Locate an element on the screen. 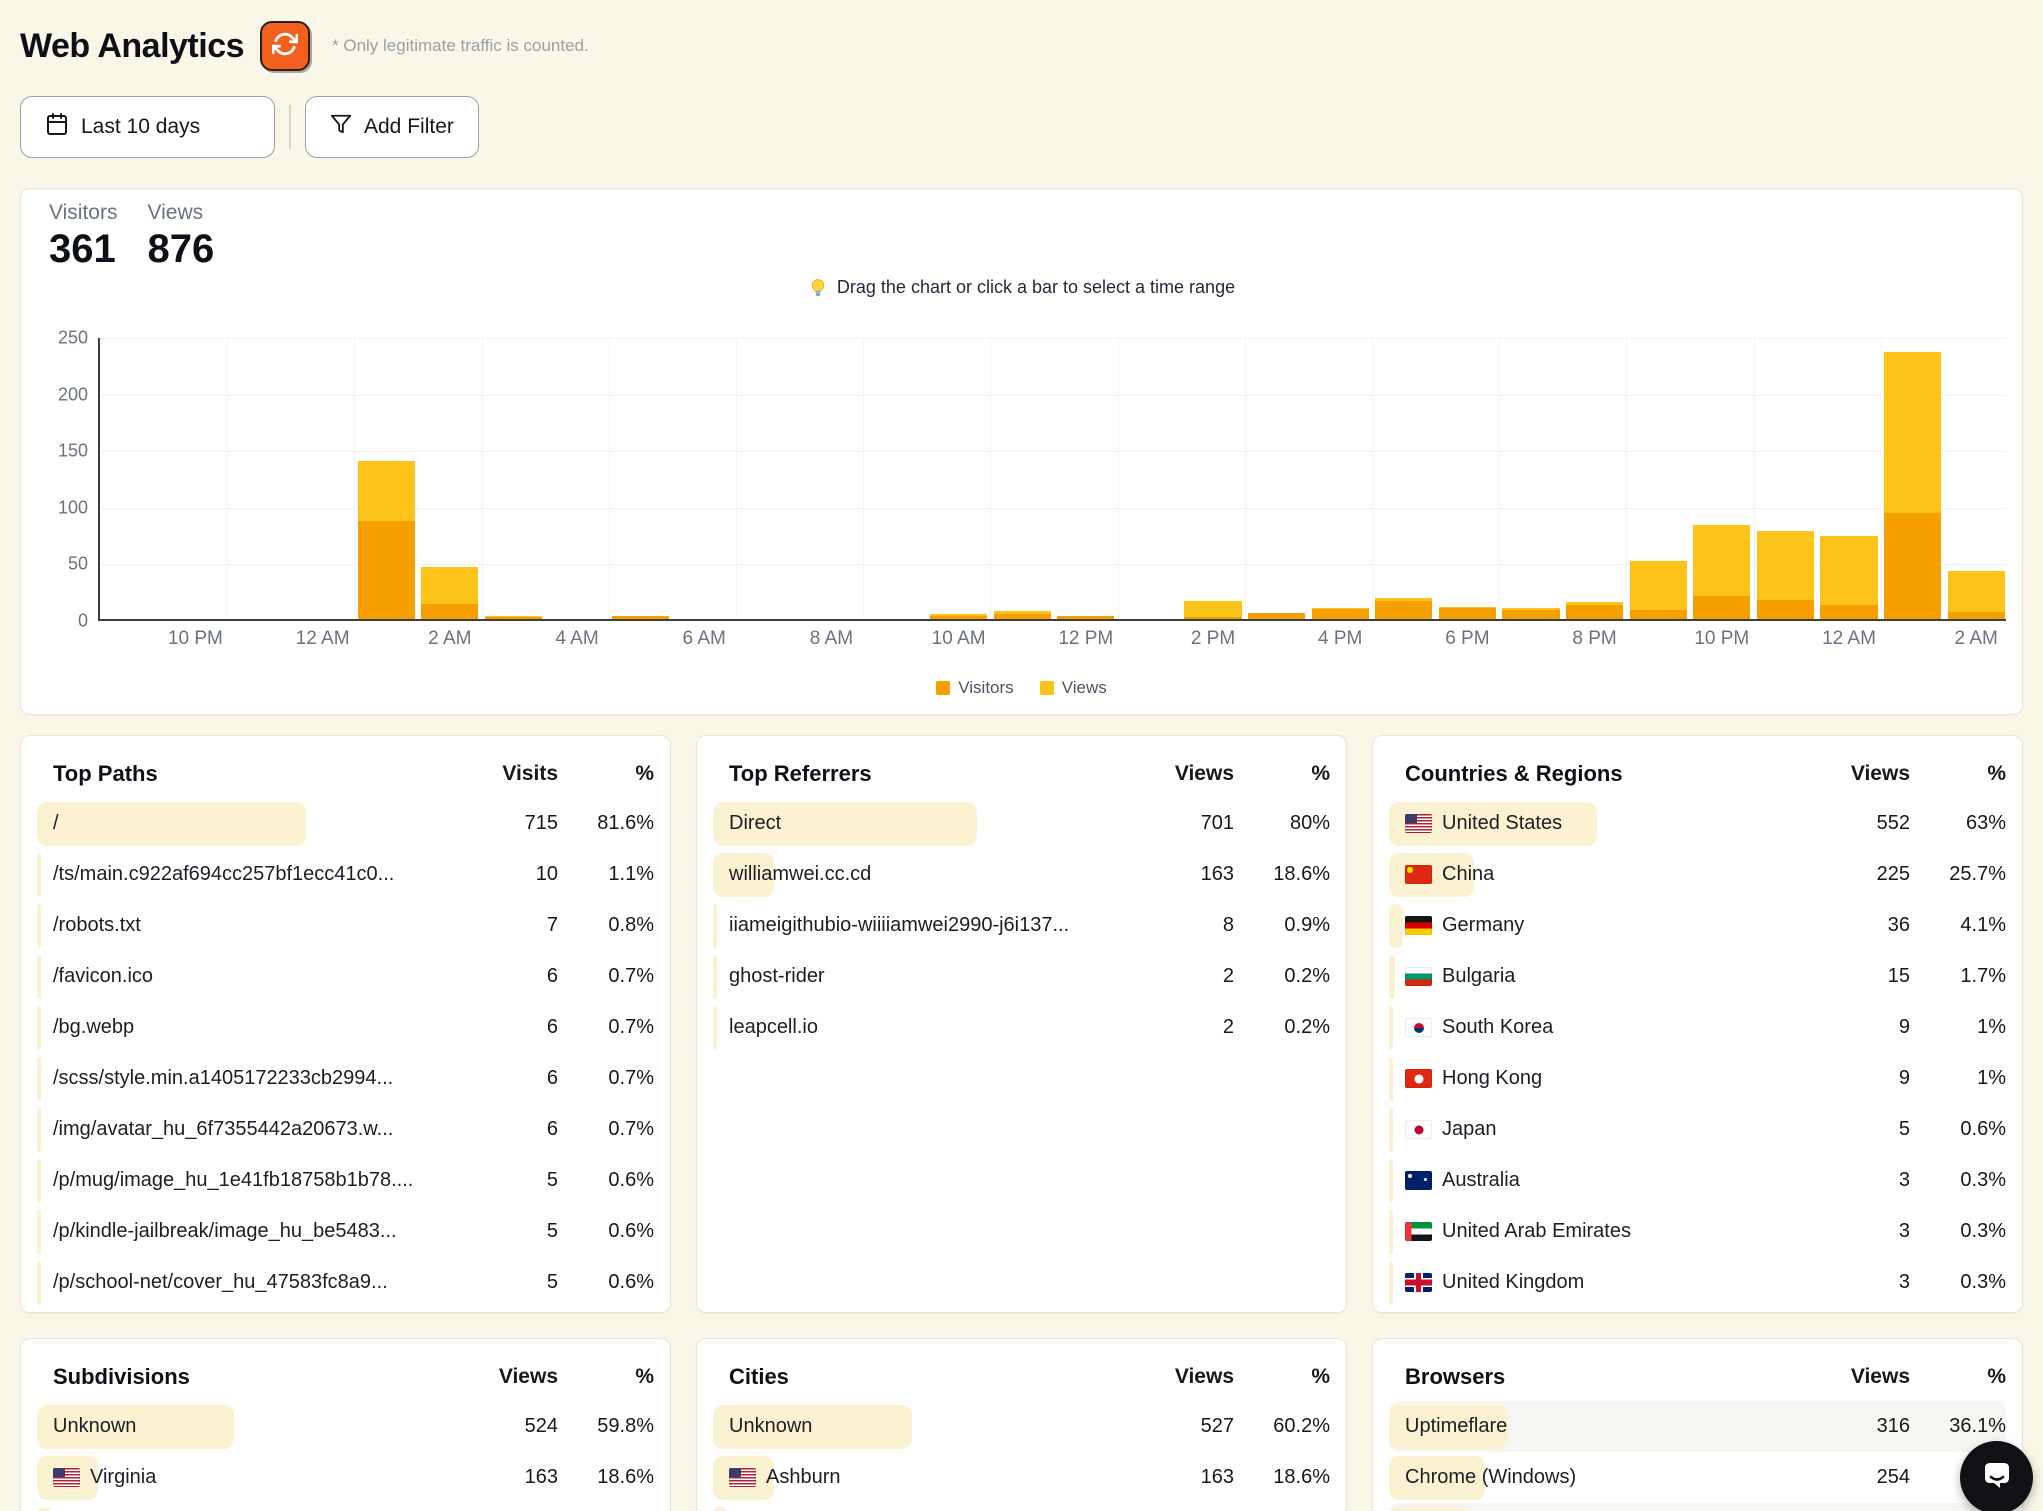 The height and width of the screenshot is (1511, 2043). refresh-button is located at coordinates (285, 46).